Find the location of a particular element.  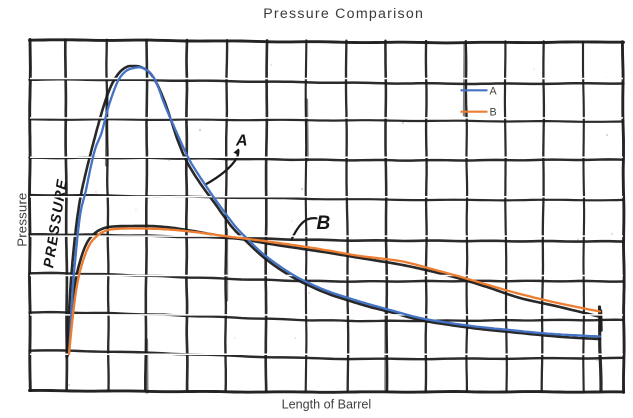

svg-text: Length of Barrel is located at coordinates (327, 404).